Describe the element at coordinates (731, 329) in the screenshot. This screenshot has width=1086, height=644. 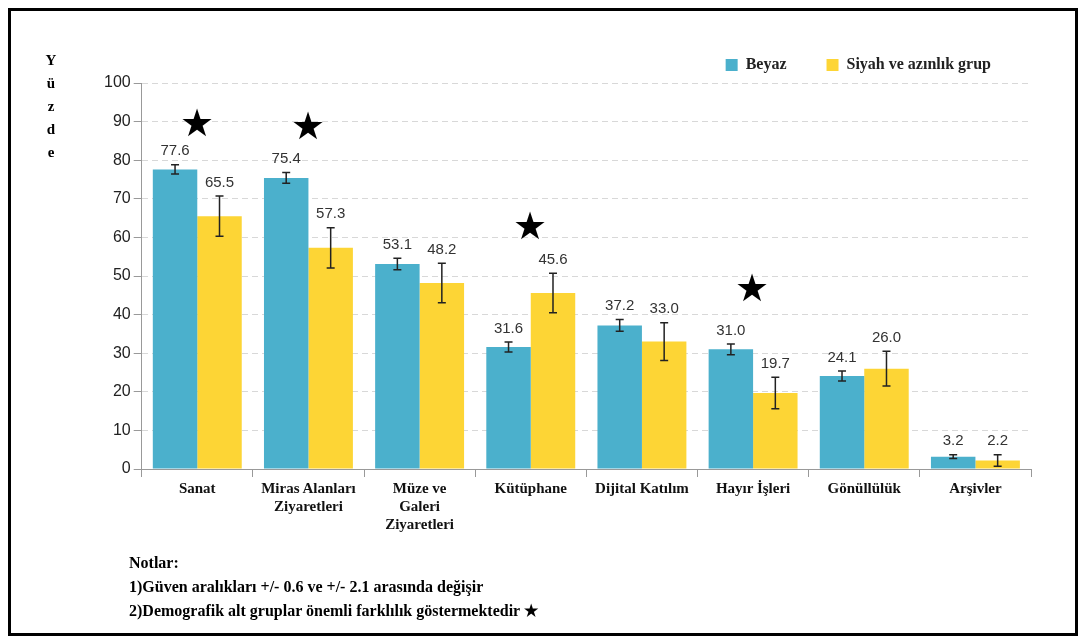
I see `data-label: 31.0` at that location.